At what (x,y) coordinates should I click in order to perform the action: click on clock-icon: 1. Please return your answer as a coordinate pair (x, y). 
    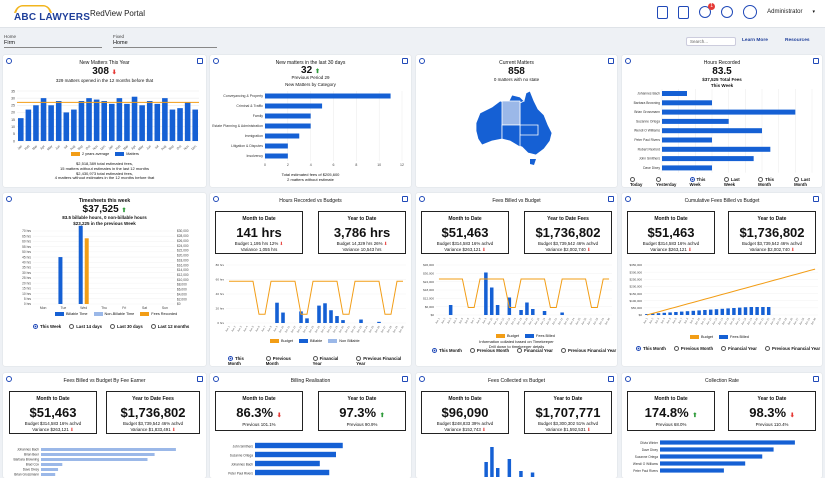
    Looking at the image, I should click on (707, 10).